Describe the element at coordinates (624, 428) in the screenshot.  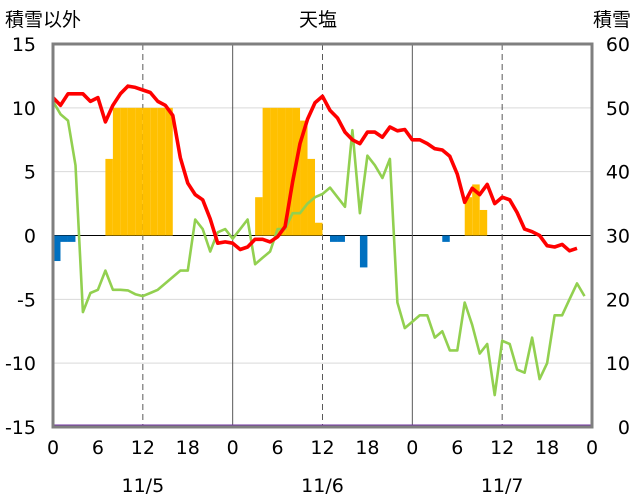
I see `right-tick-label: 0` at that location.